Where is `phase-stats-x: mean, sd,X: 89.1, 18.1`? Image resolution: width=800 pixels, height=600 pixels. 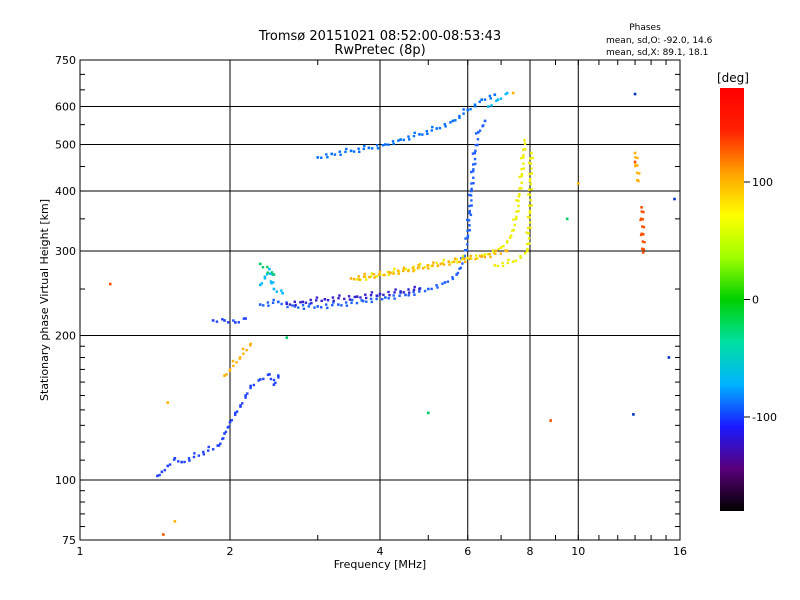
phase-stats-x: mean, sd,X: 89.1, 18.1 is located at coordinates (657, 53).